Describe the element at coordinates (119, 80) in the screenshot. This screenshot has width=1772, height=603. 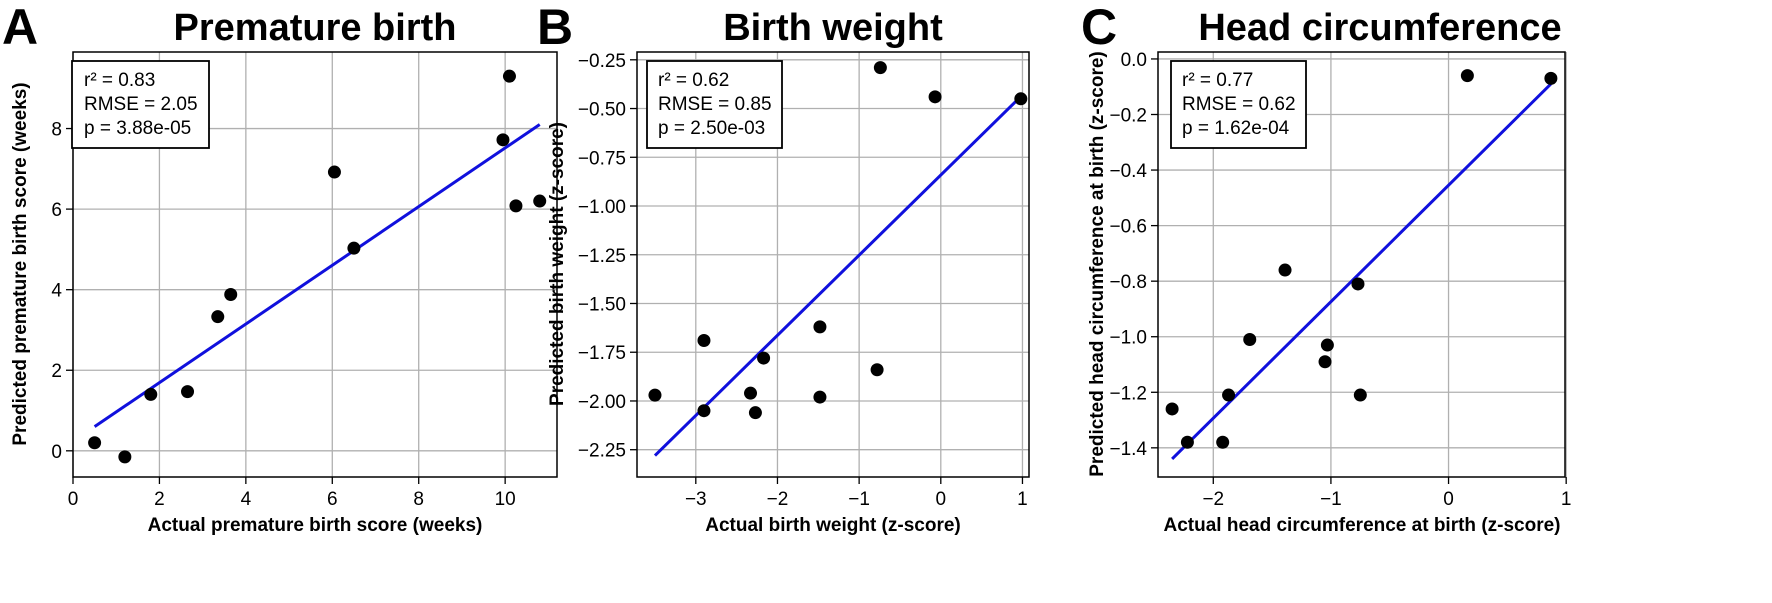
I see `stat-r2: r² = 0.83` at that location.